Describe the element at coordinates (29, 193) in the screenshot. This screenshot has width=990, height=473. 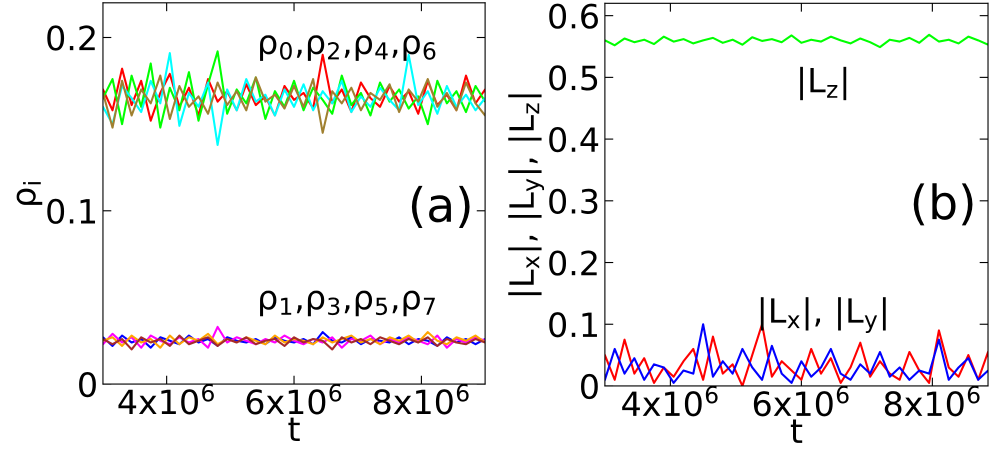
I see `y-axis-title: ρ$_{i}$` at that location.